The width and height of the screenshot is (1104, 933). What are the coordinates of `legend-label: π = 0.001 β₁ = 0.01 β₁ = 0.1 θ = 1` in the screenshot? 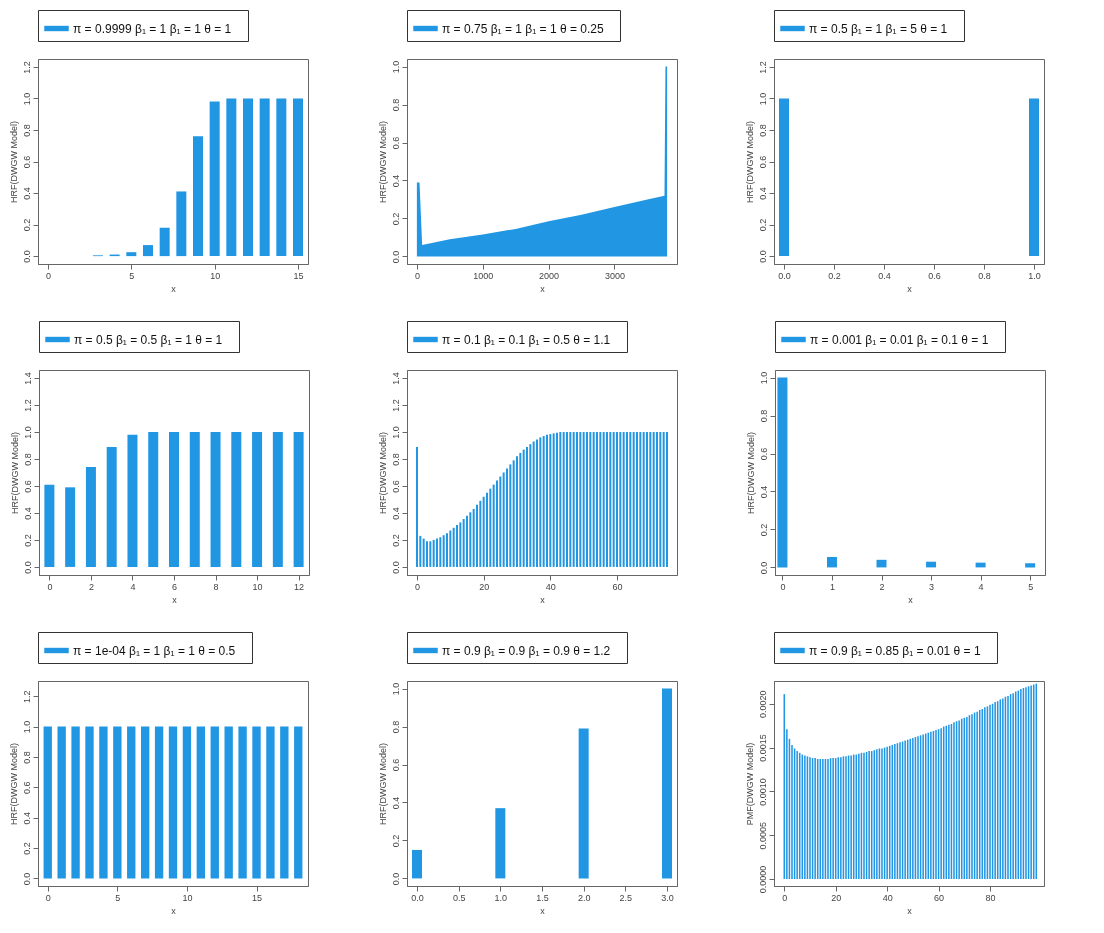 It's located at (899, 339).